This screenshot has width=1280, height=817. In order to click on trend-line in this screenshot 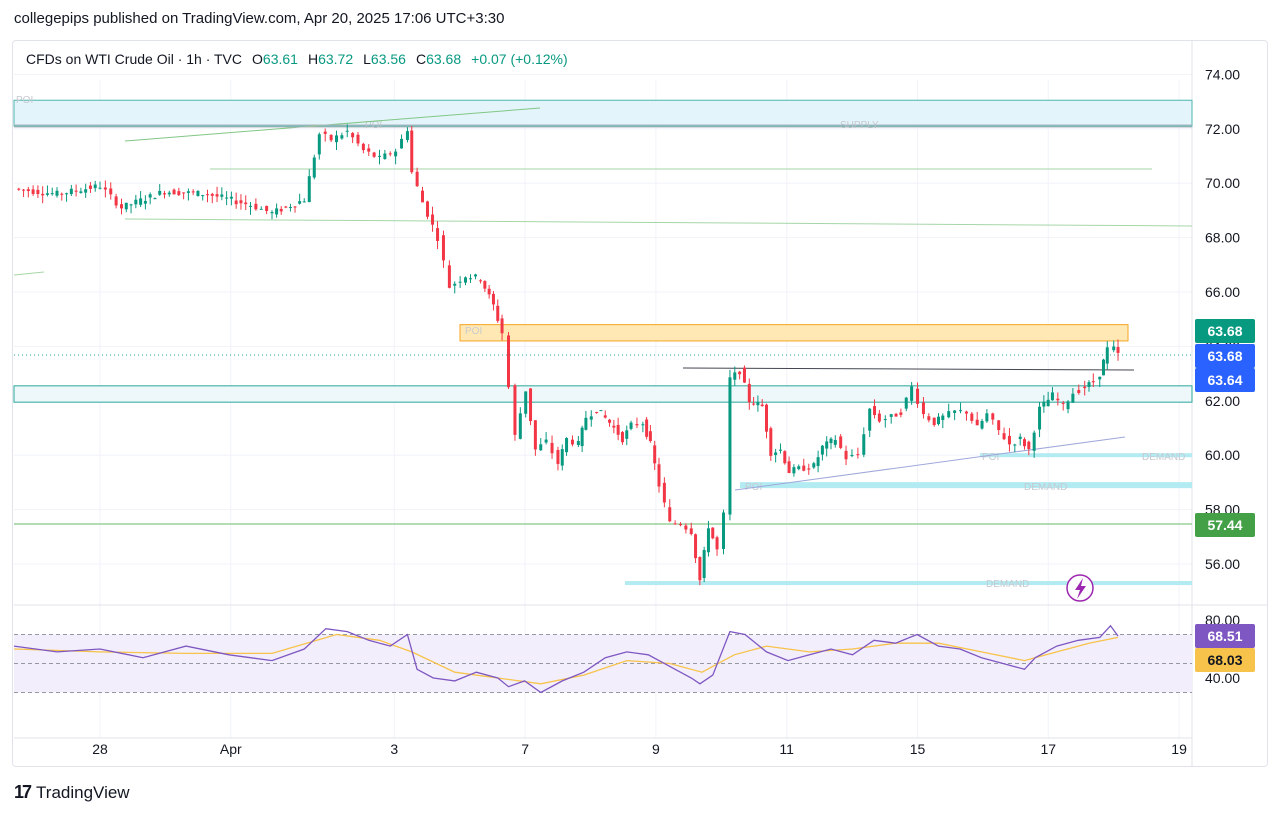, I will do `click(29, 273)`.